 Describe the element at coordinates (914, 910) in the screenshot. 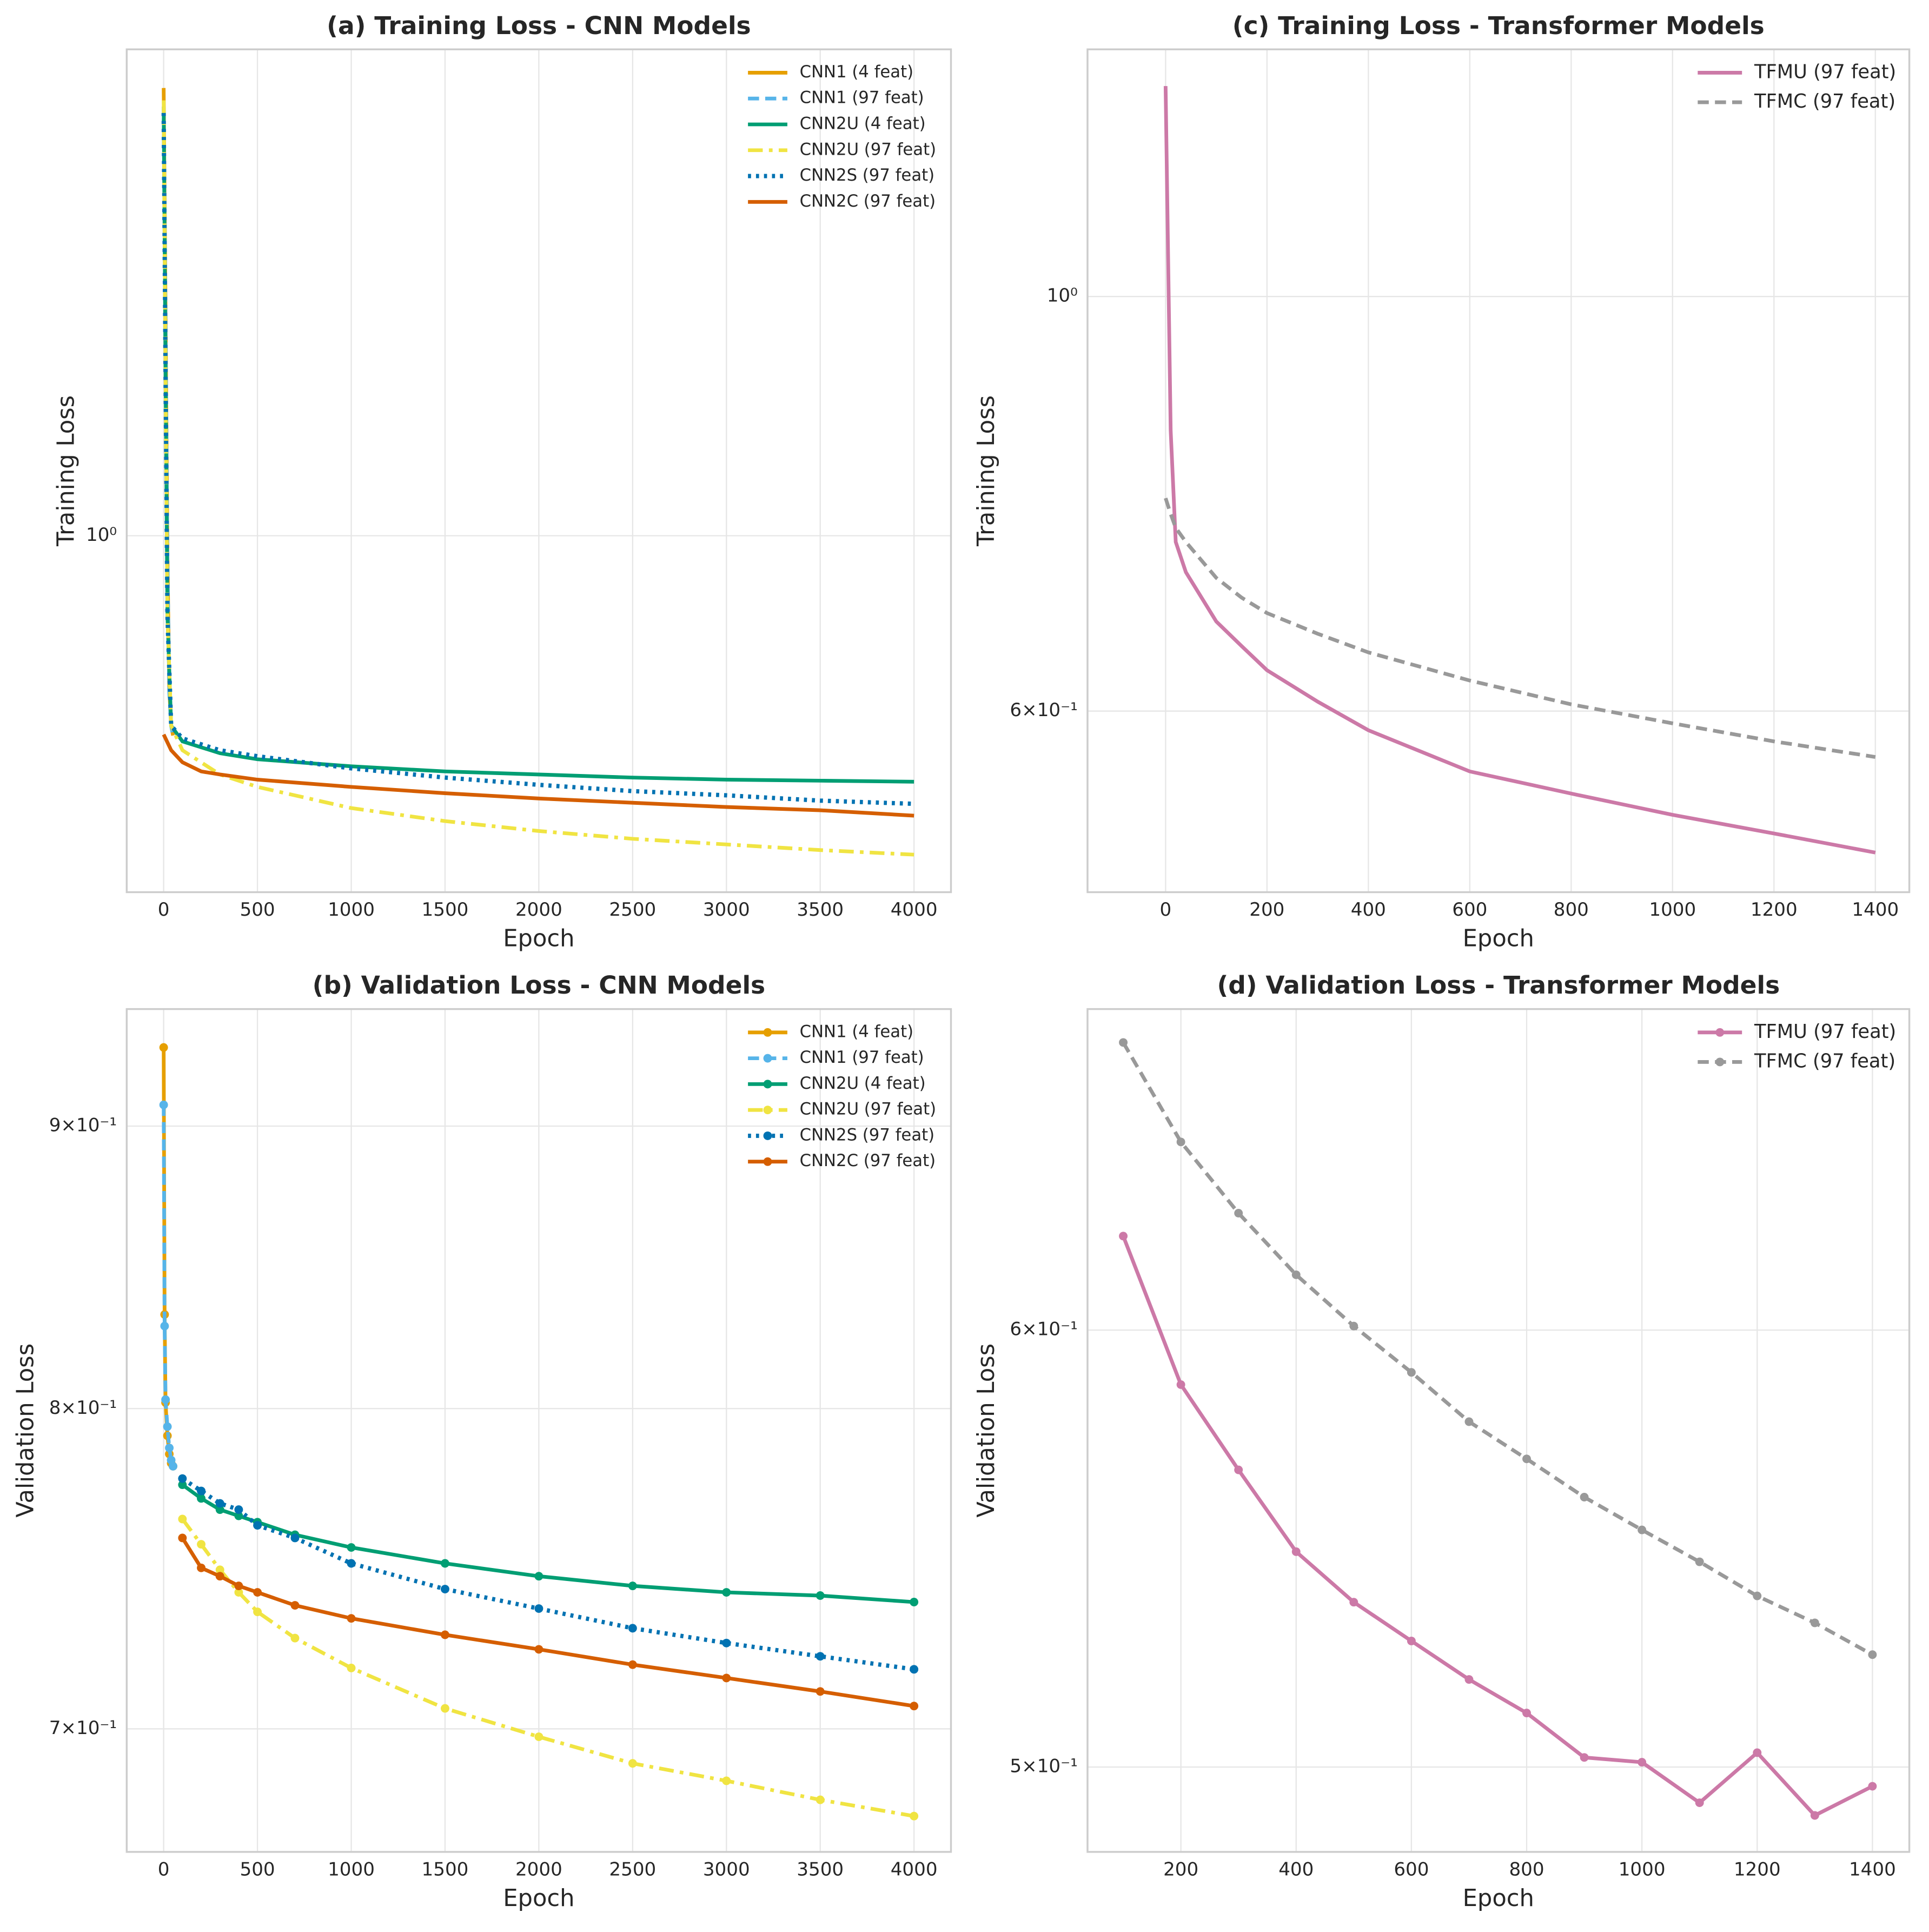

I see `x-tick-label: 4000` at that location.